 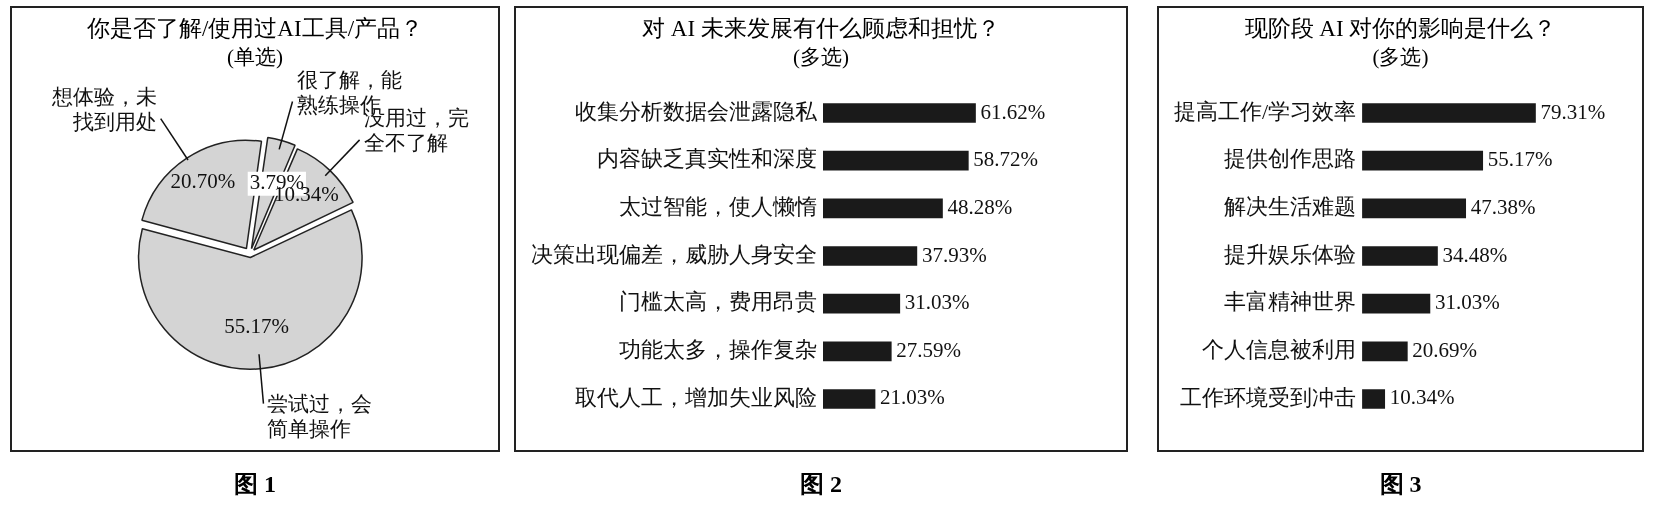 I want to click on chart-title: 现阶段 AI 对你的影响是什么？, so click(x=1400, y=29).